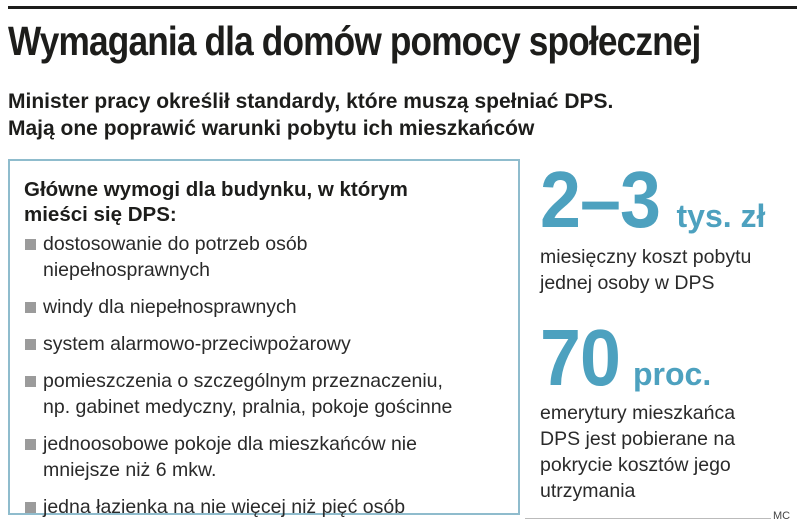 The image size is (805, 531). What do you see at coordinates (580, 357) in the screenshot?
I see `stat-value: 70` at bounding box center [580, 357].